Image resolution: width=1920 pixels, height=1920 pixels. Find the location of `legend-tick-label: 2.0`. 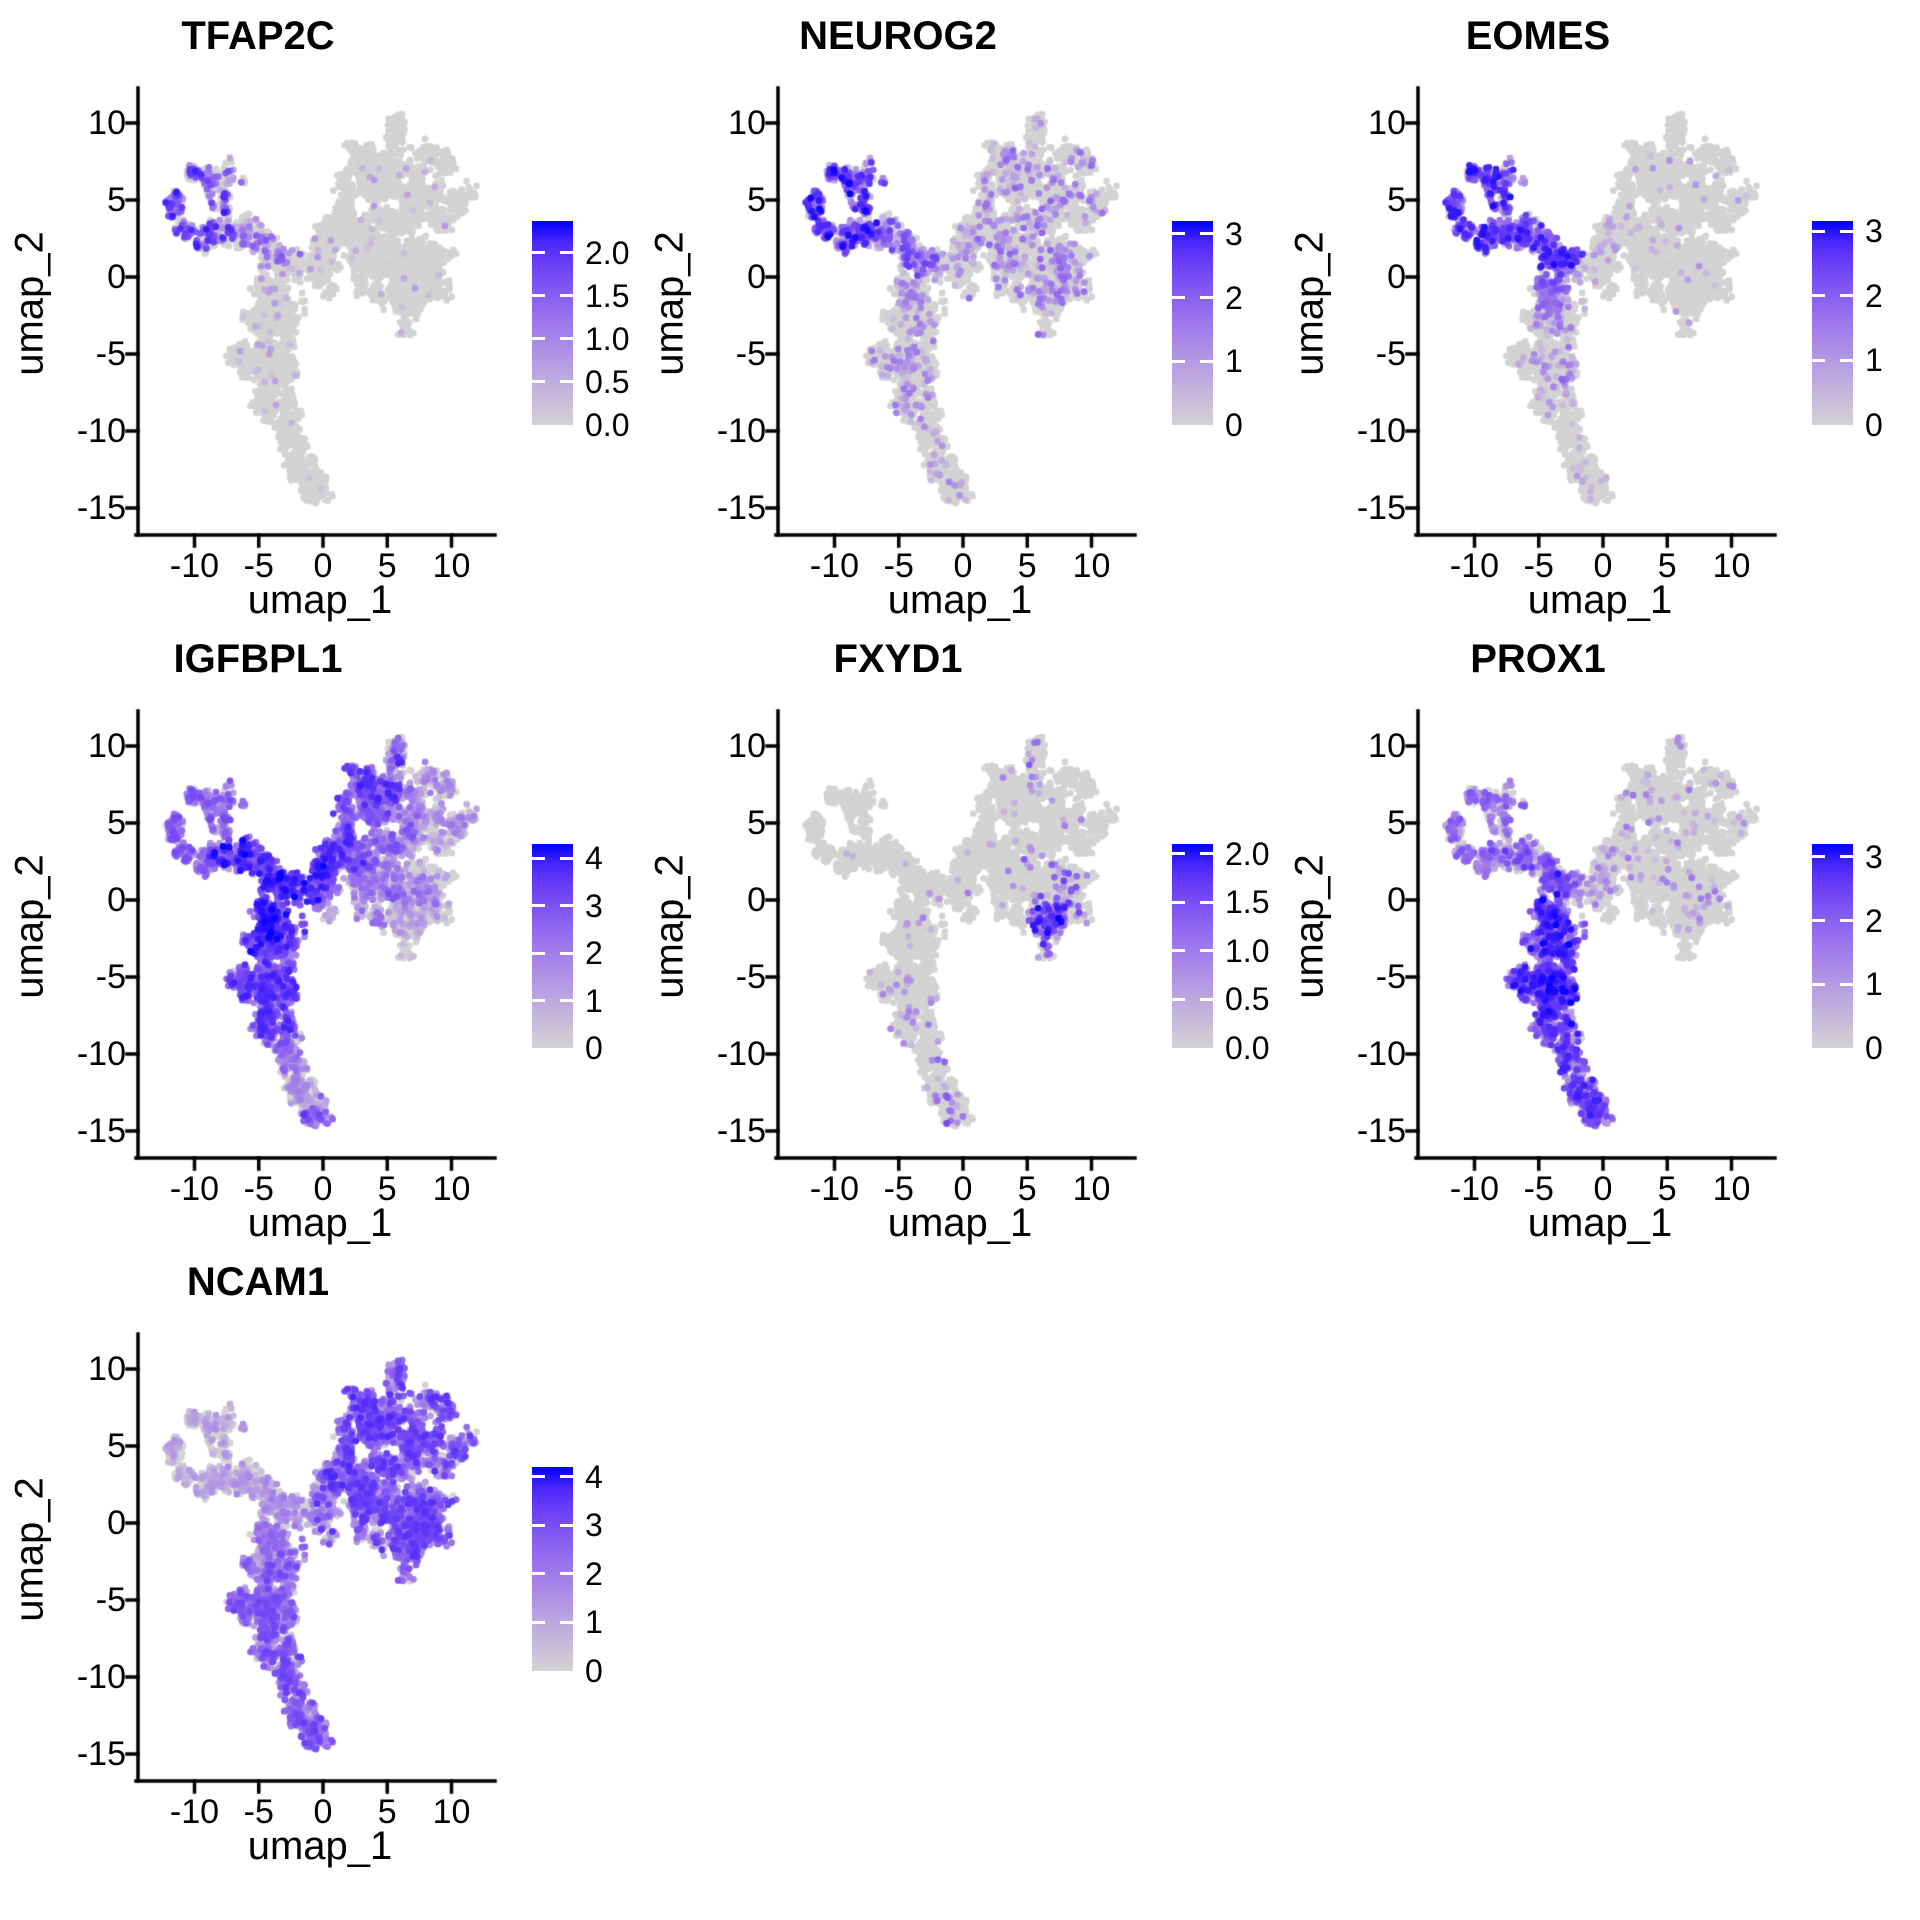

legend-tick-label: 2.0 is located at coordinates (607, 252).